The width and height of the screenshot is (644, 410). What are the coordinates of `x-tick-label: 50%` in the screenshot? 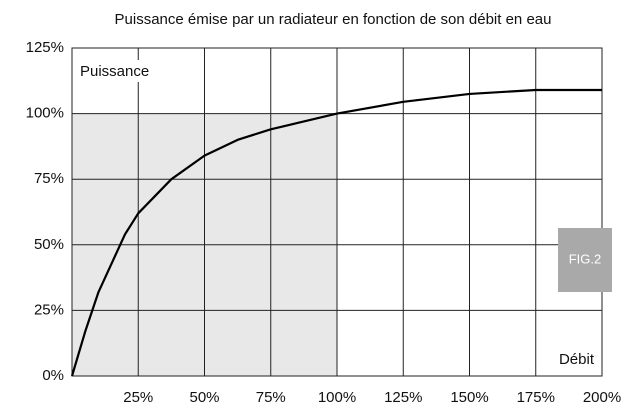 It's located at (204, 397).